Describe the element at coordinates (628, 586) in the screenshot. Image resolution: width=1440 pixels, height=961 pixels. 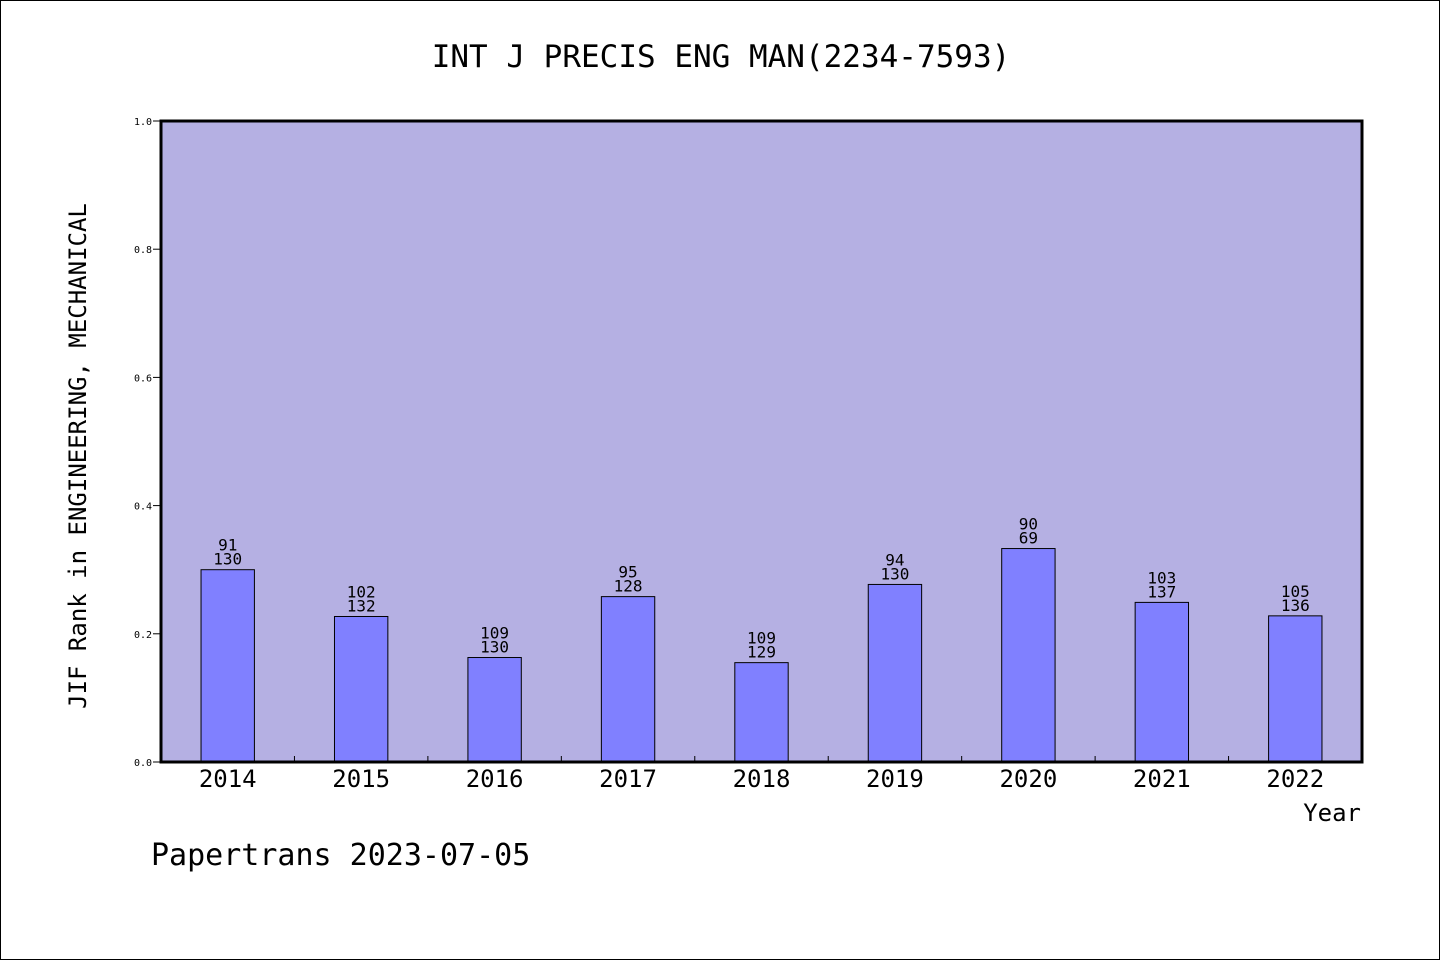
I see `bar-total-label: 128` at that location.